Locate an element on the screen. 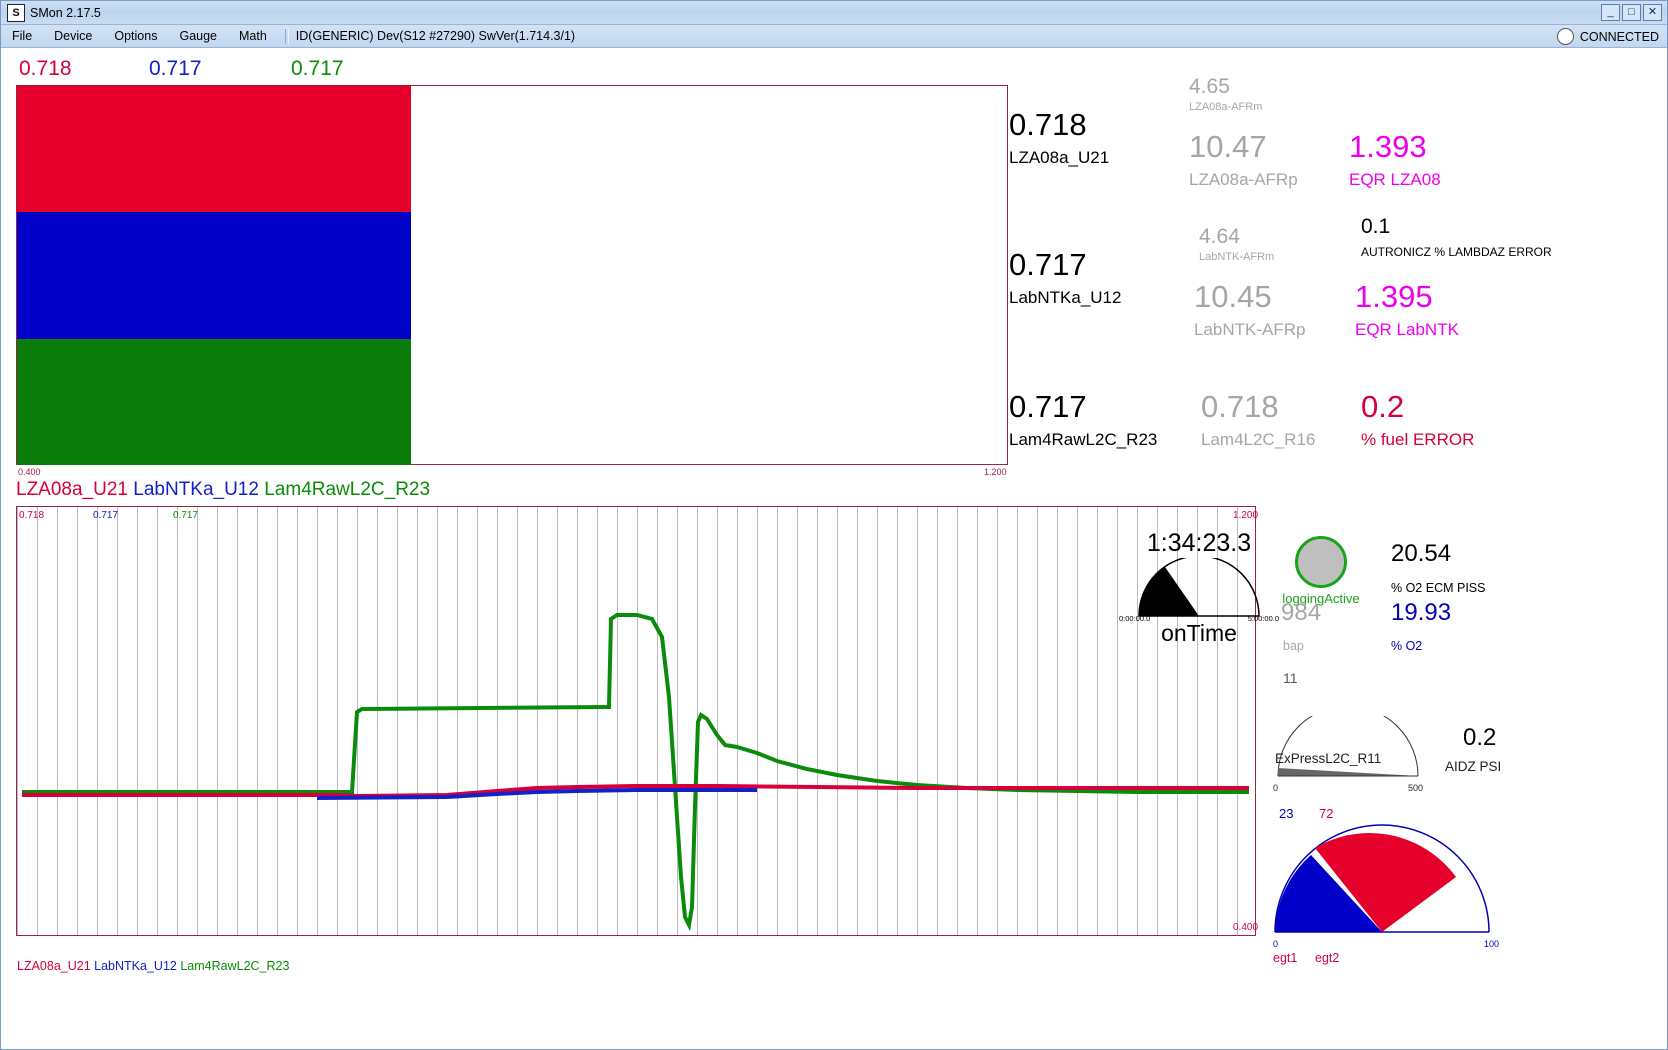 The width and height of the screenshot is (1668, 1050). readout-labntk-afrm: 4.64 LabNTK-AFRm is located at coordinates (1236, 244).